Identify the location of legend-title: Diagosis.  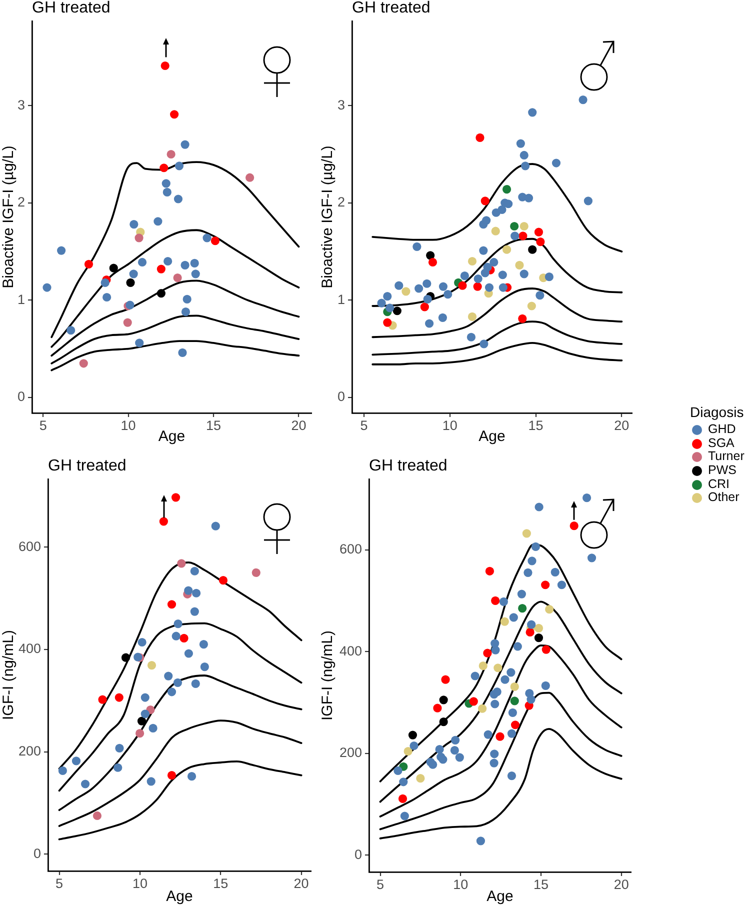
(717, 412).